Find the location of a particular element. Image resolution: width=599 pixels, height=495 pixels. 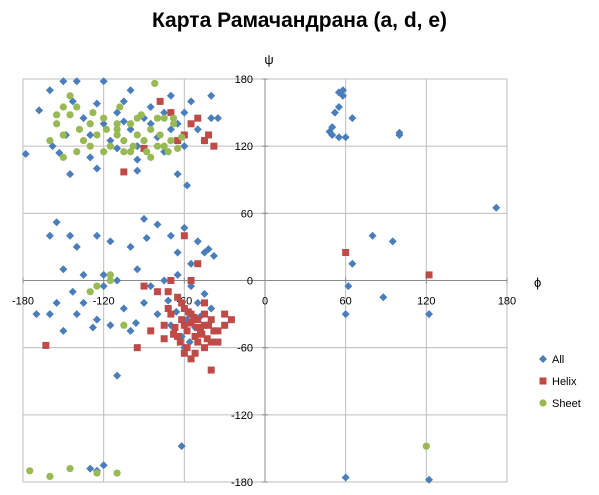

x-tick-label: 60 is located at coordinates (346, 302).